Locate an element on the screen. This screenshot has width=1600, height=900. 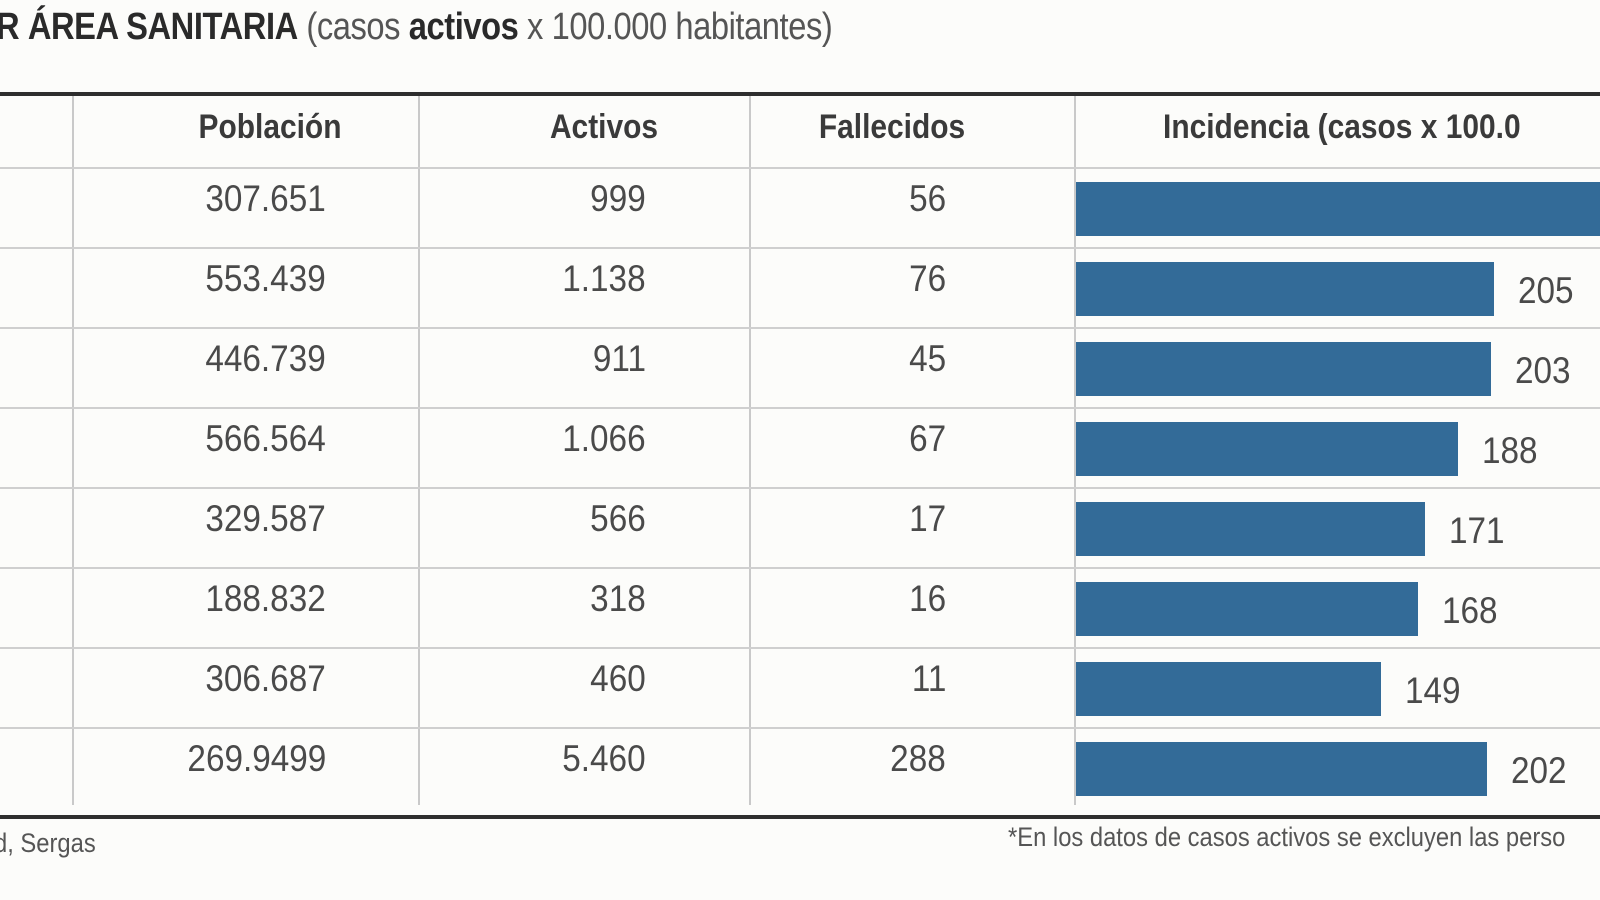
cell-poblacion: 188.832 is located at coordinates (265, 598).